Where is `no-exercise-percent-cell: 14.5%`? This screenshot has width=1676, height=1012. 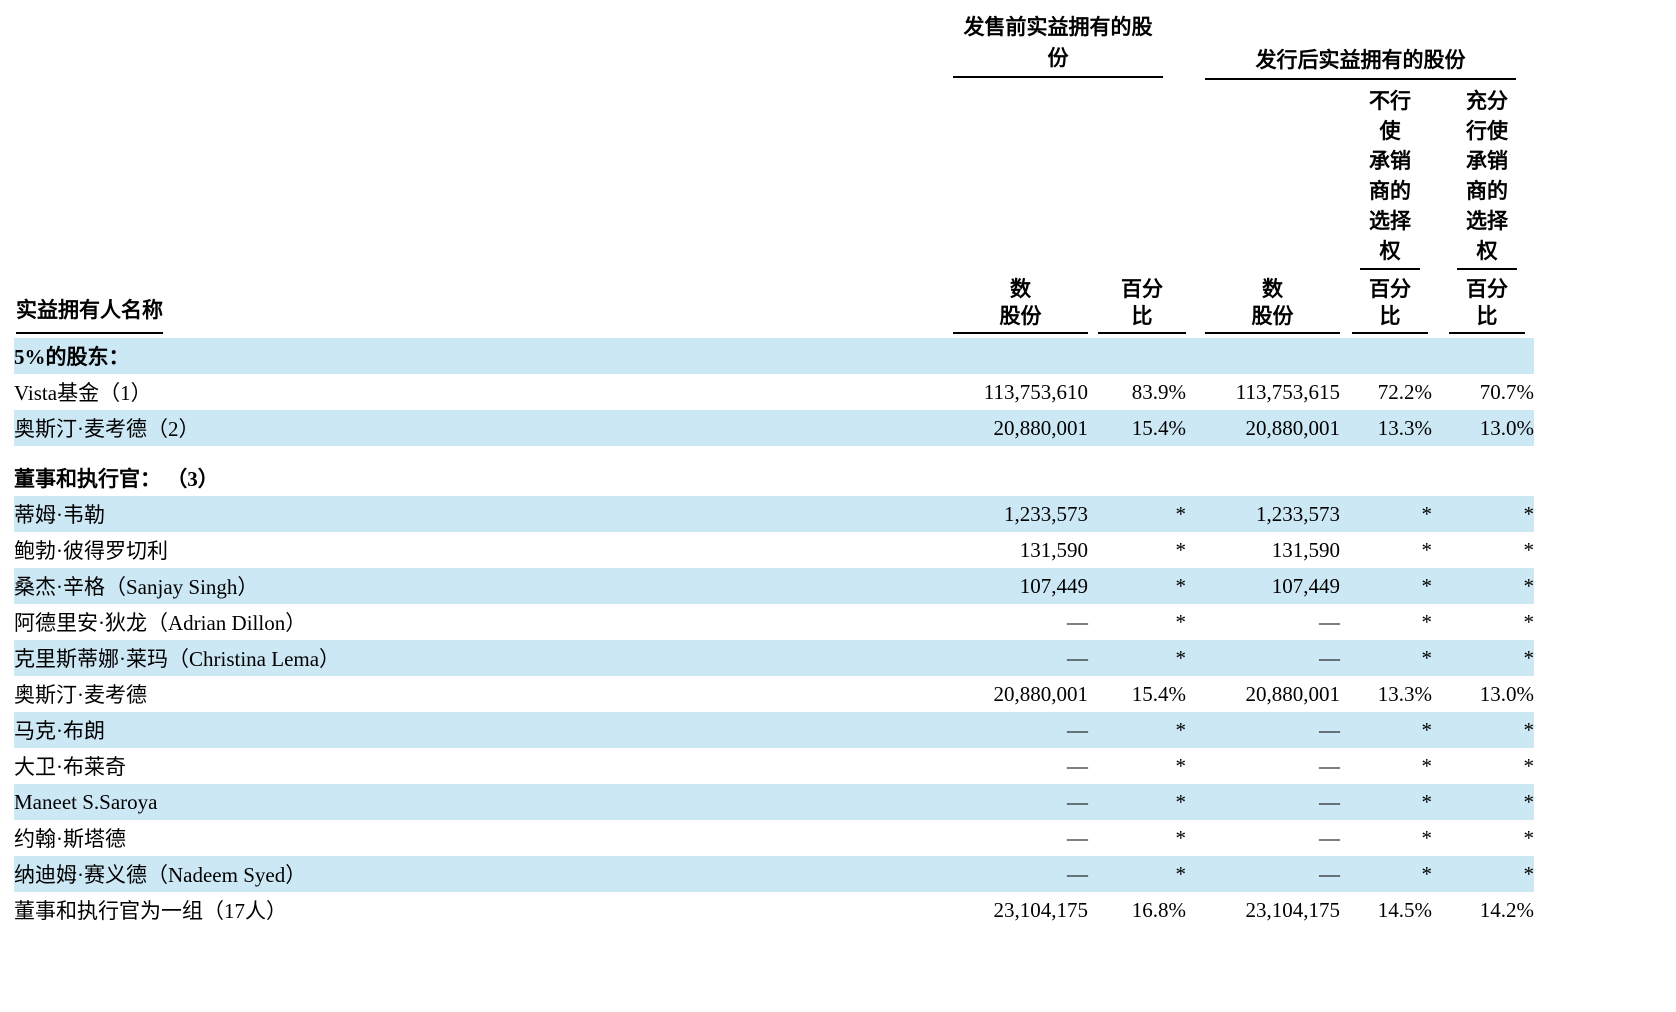 no-exercise-percent-cell: 14.5% is located at coordinates (1404, 909).